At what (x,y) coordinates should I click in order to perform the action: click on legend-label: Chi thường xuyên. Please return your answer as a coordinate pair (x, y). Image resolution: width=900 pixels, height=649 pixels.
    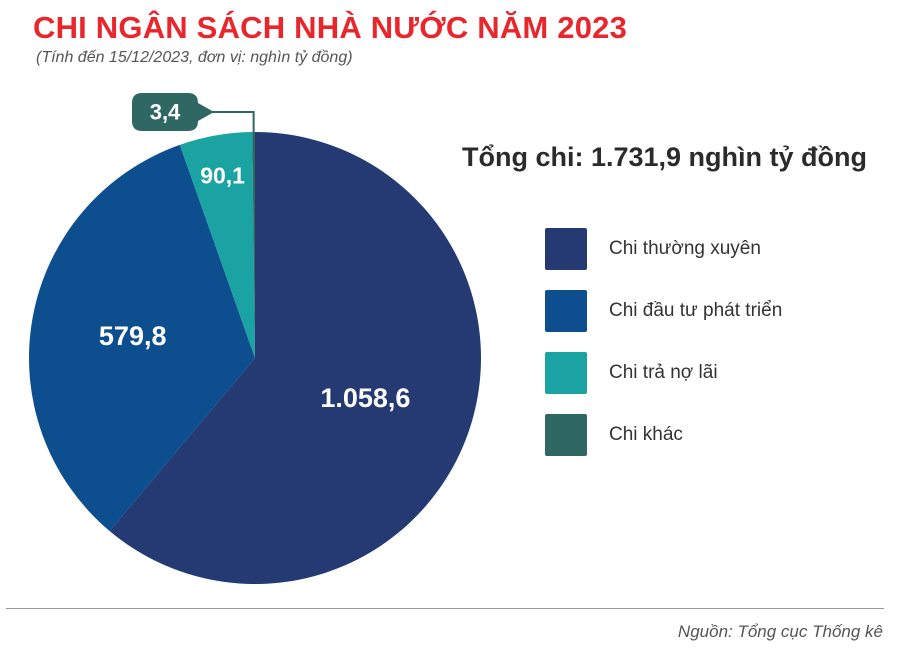
    Looking at the image, I should click on (685, 248).